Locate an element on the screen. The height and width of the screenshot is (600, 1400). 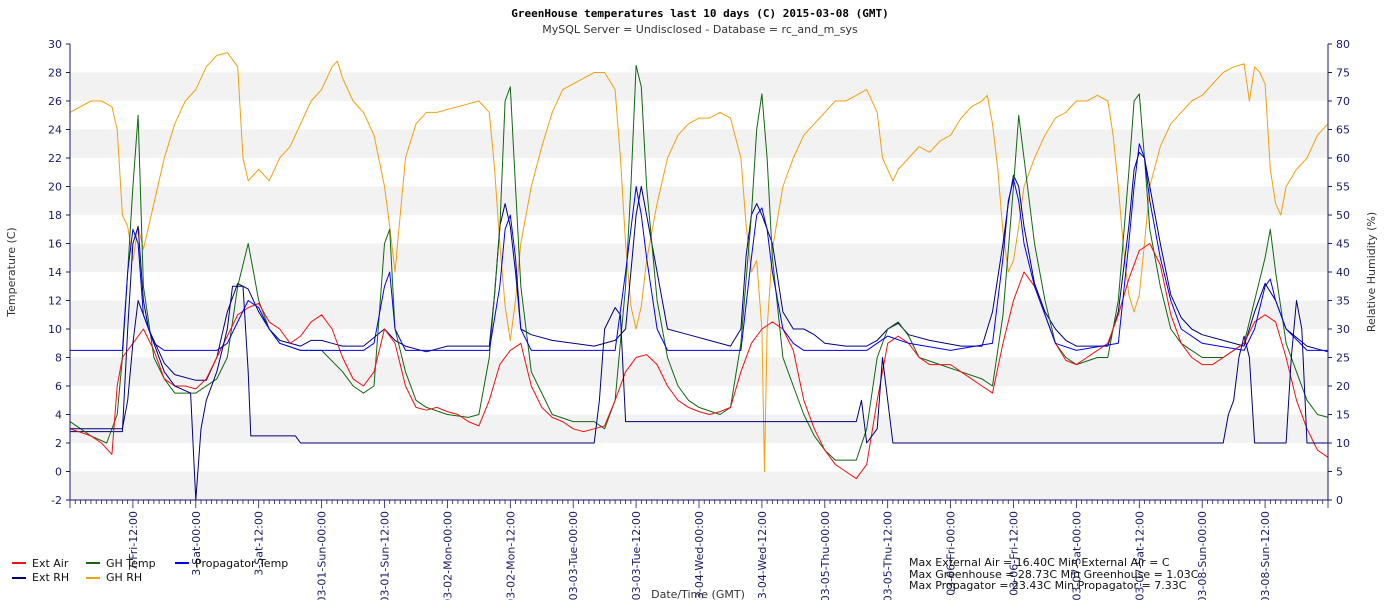
y-right-tick-label: 45 is located at coordinates (1343, 244).